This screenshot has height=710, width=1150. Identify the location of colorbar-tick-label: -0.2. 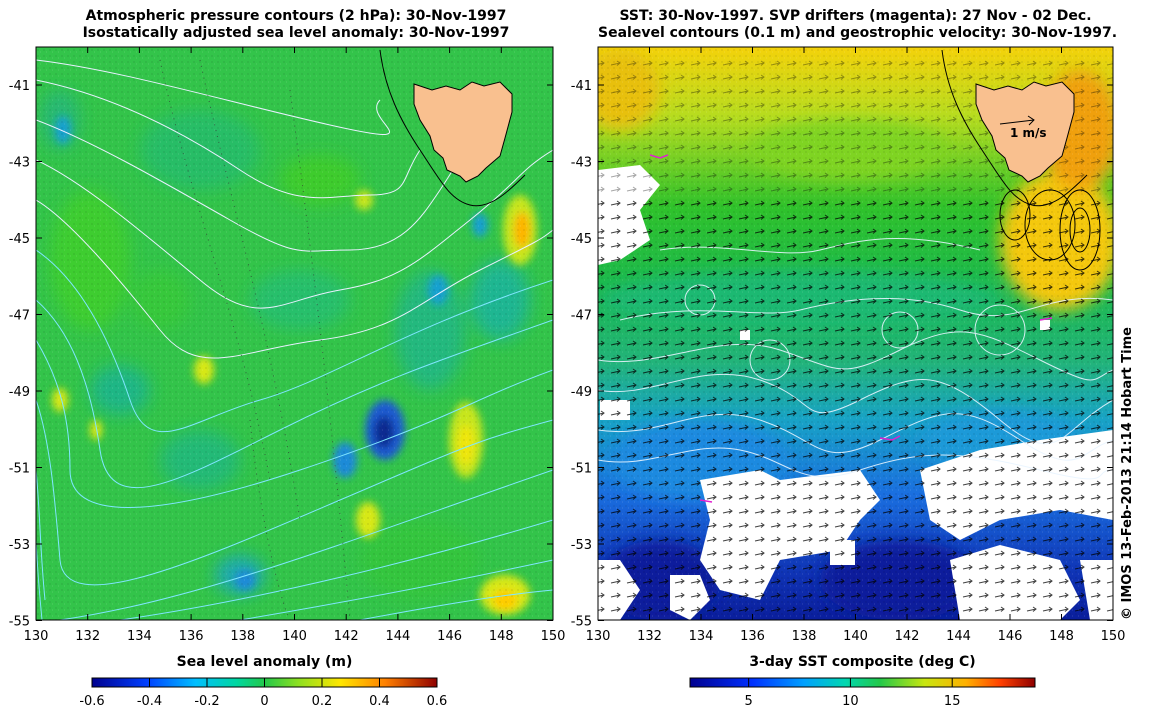
(206, 701).